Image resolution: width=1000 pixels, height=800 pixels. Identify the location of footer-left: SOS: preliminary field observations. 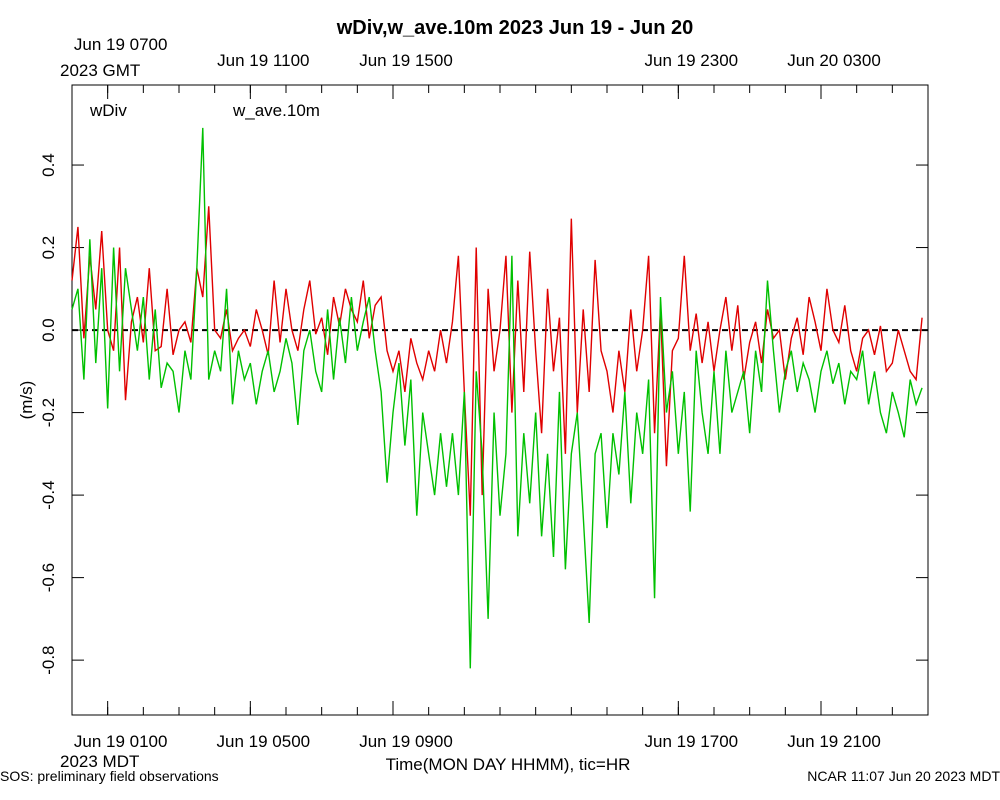
(109, 776).